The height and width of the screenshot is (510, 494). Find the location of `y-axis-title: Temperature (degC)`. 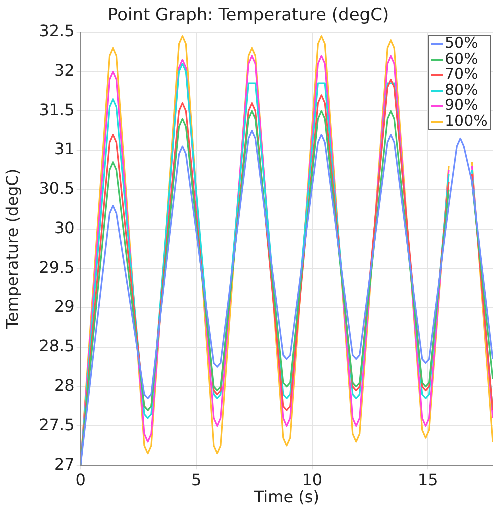

y-axis-title: Temperature (degC) is located at coordinates (12, 249).